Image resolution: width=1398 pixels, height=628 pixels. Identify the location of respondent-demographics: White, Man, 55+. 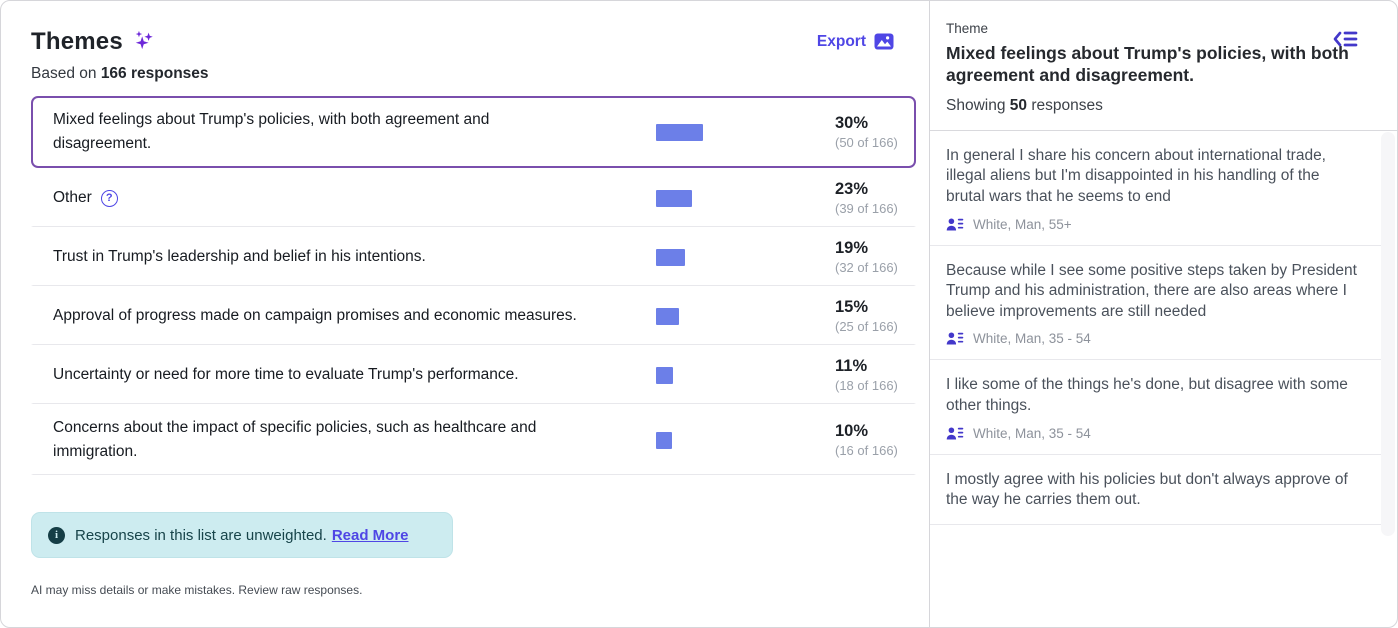
(1022, 224).